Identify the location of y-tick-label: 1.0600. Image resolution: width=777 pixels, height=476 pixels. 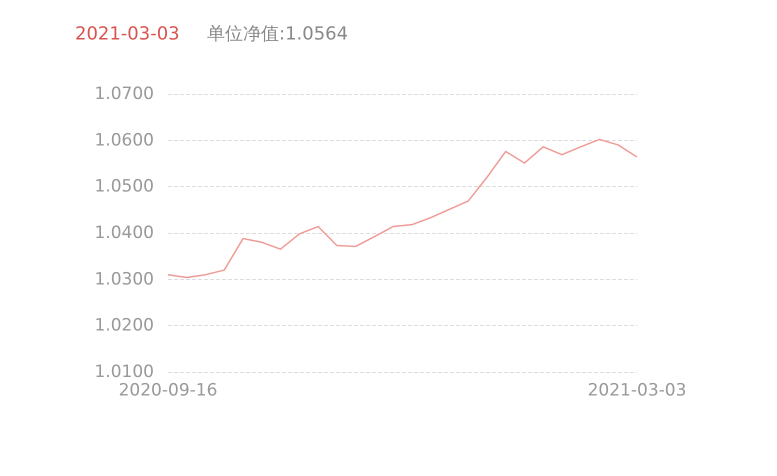
(124, 140).